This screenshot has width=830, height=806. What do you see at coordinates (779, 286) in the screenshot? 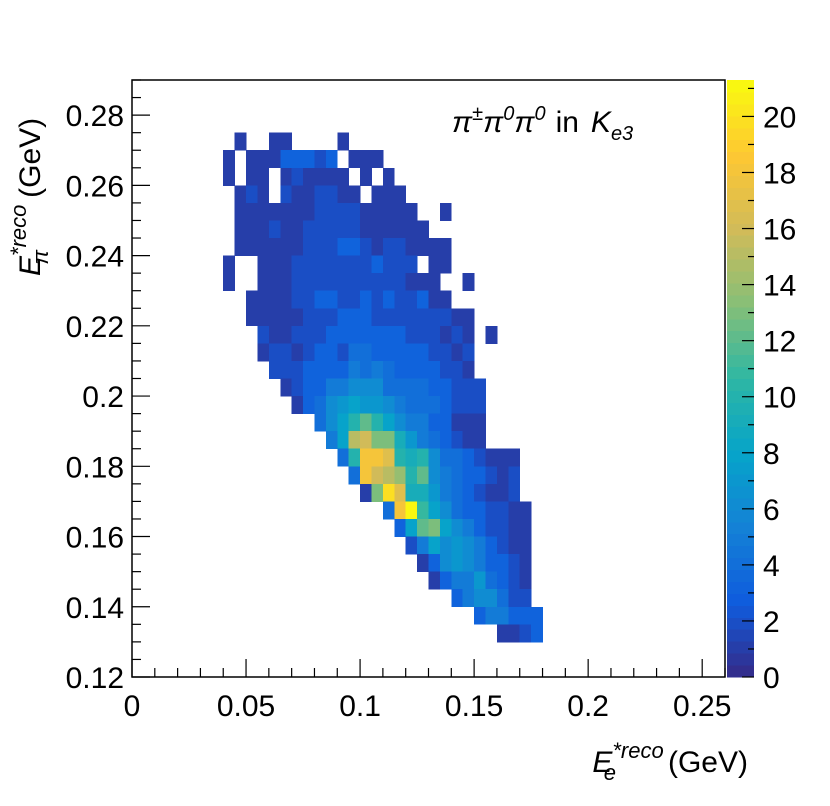
I see `color-scale-tick-label: 14` at bounding box center [779, 286].